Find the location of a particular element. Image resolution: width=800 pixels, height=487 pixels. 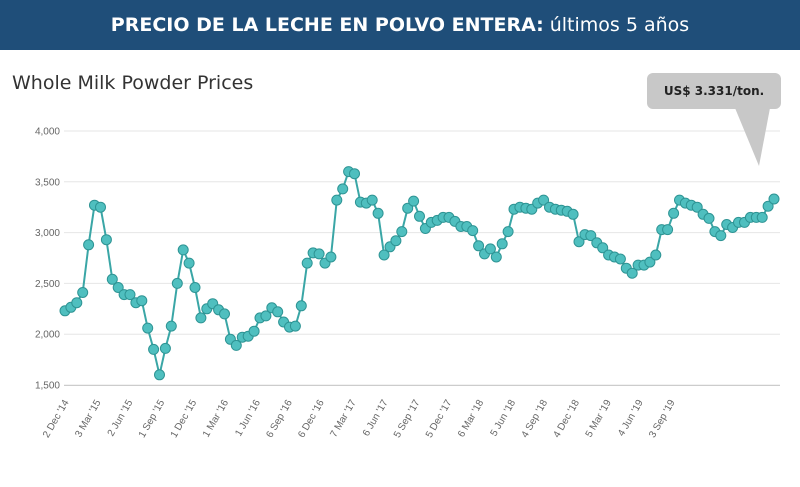

y-tick-label: 2,500 is located at coordinates (47, 284).